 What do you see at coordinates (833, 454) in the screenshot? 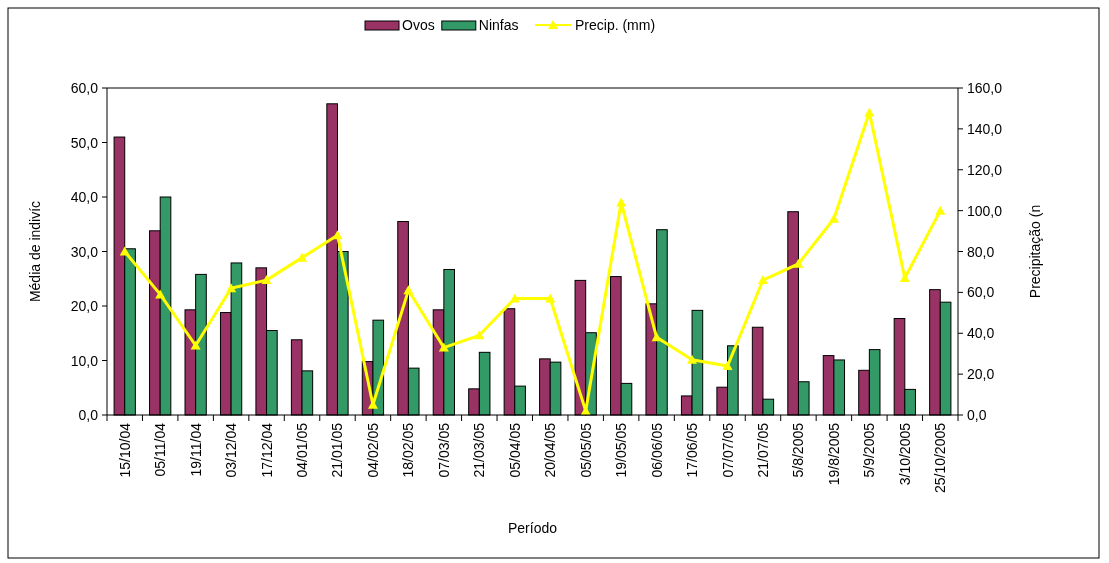
I see `x-tick-label: 19/8/2005` at bounding box center [833, 454].